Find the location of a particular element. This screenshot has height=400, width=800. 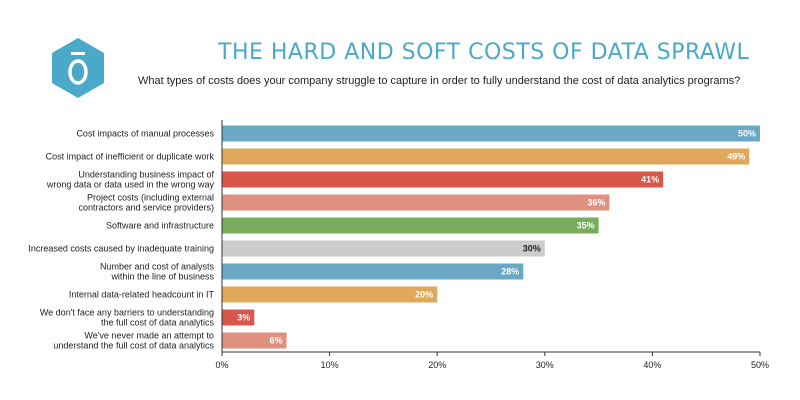

bar-value-label: 30% is located at coordinates (532, 249).